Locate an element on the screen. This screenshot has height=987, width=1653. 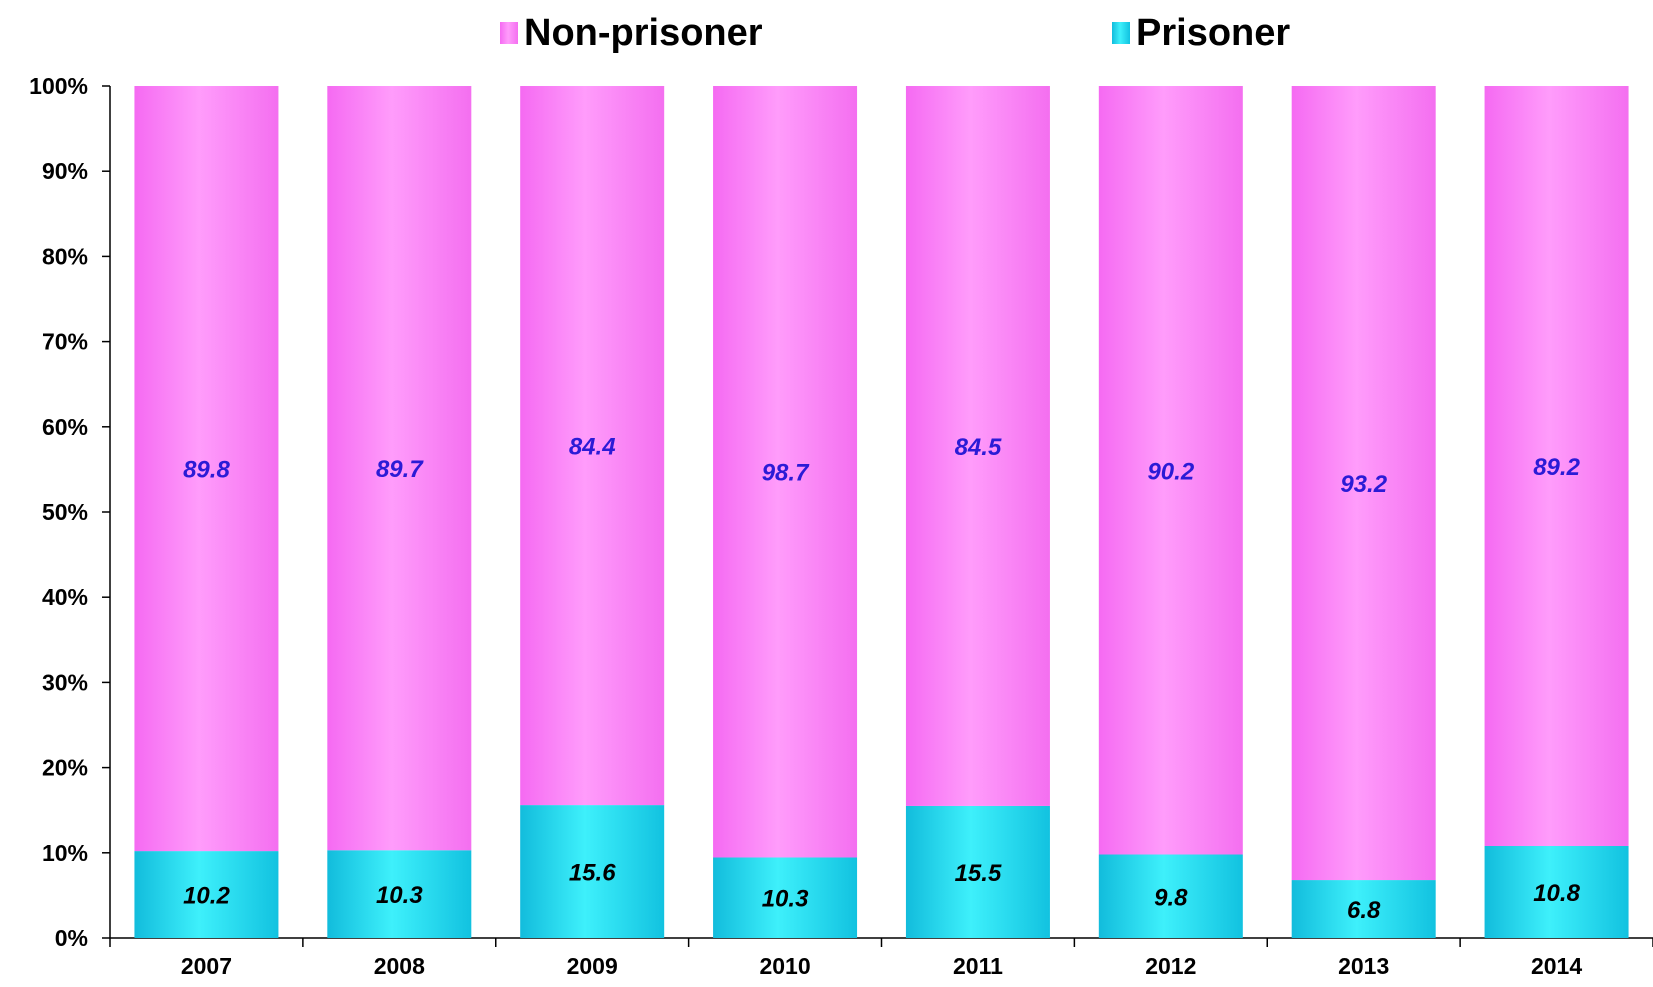
bar-prisoner-2007 is located at coordinates (206, 894).